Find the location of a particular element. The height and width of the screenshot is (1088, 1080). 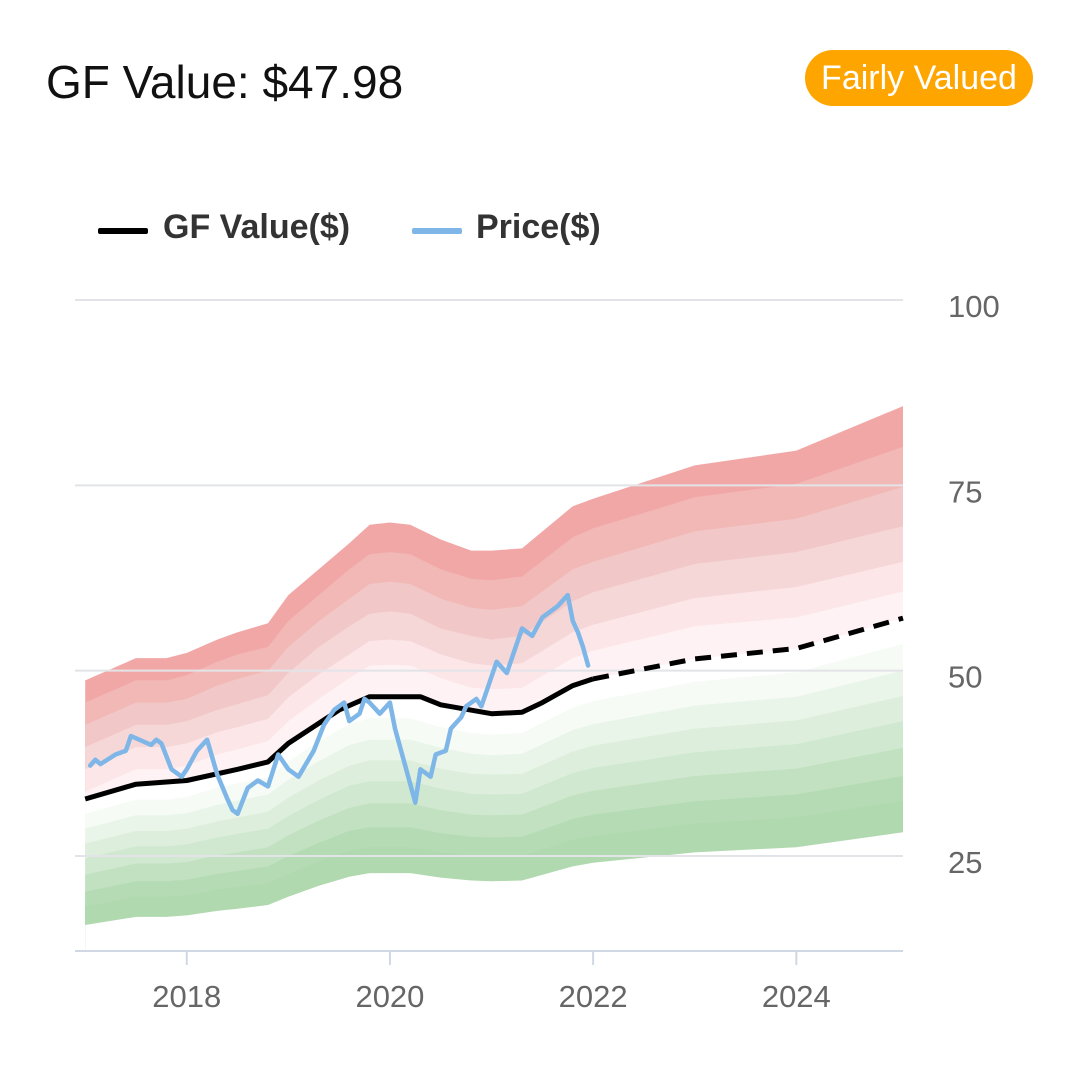

legend-price-swatch is located at coordinates (437, 231).